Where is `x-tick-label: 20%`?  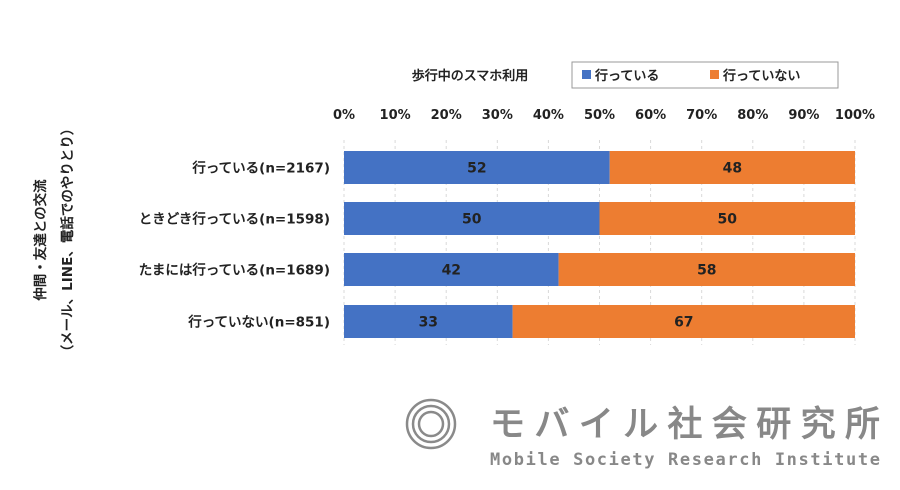
x-tick-label: 20% is located at coordinates (446, 115).